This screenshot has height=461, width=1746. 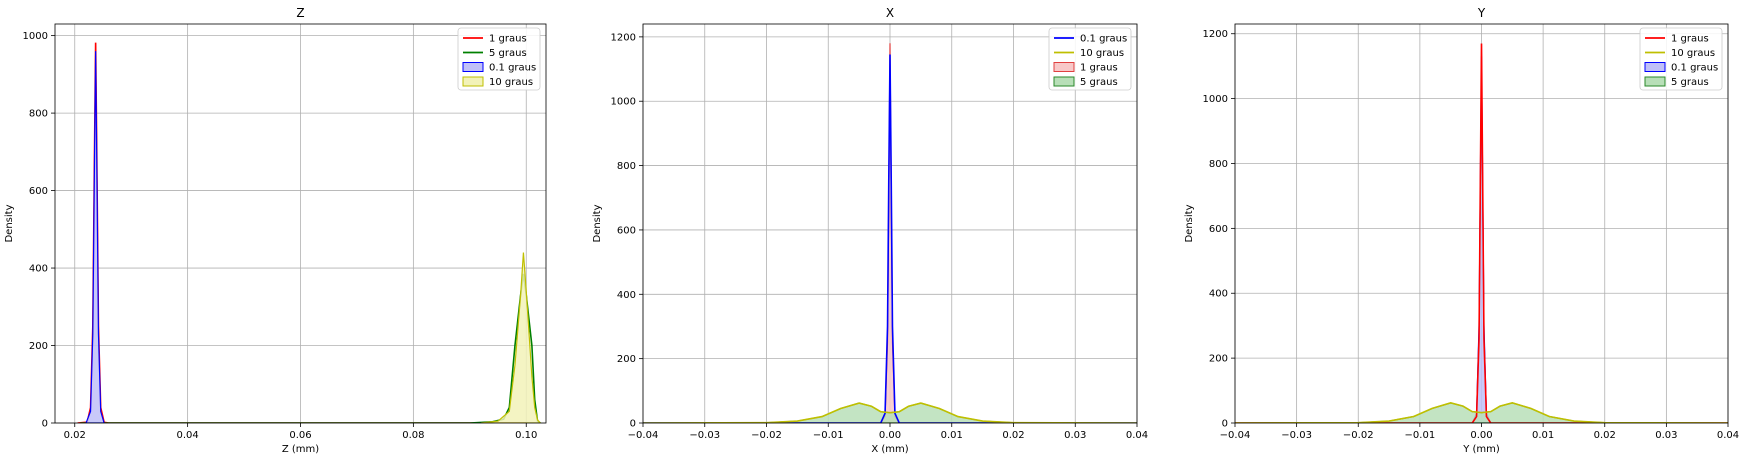 What do you see at coordinates (890, 13) in the screenshot?
I see `chart-title: X` at bounding box center [890, 13].